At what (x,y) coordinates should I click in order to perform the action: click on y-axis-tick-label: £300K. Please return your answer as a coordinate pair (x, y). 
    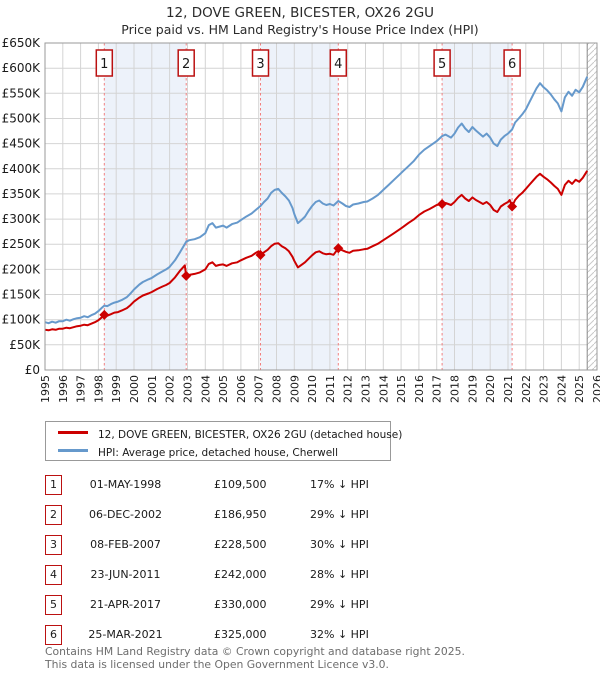
    Looking at the image, I should click on (22, 219).